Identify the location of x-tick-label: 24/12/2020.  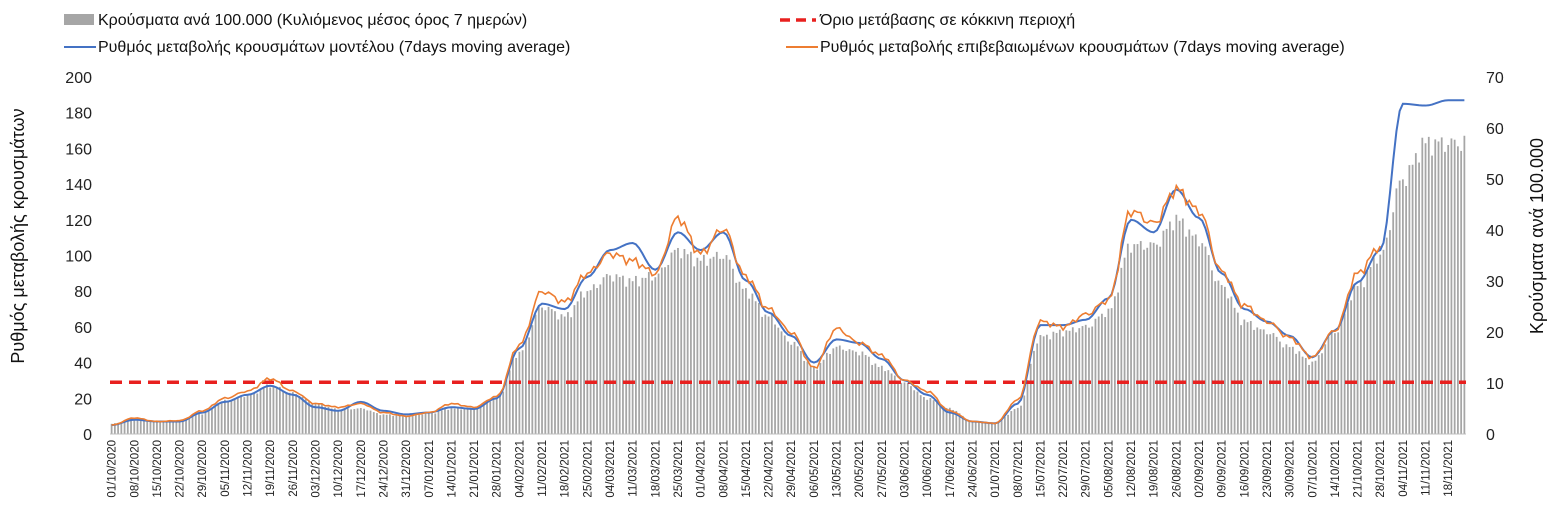
(385, 469).